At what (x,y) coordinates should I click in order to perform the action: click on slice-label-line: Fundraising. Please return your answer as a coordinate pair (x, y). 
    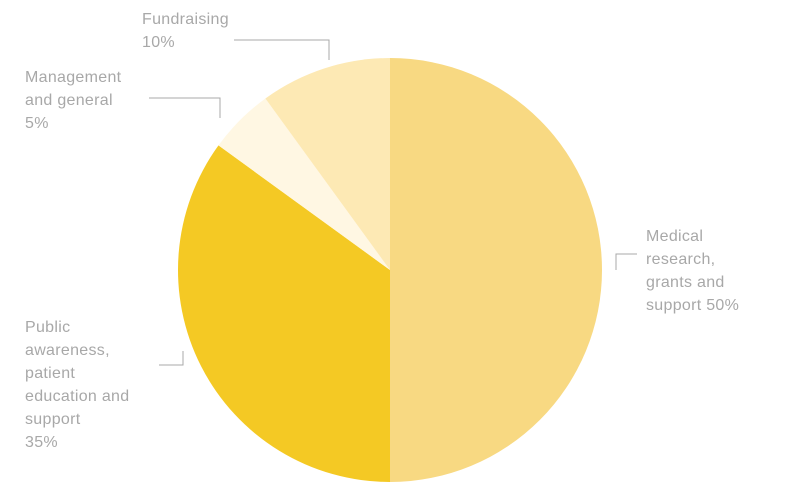
    Looking at the image, I should click on (185, 19).